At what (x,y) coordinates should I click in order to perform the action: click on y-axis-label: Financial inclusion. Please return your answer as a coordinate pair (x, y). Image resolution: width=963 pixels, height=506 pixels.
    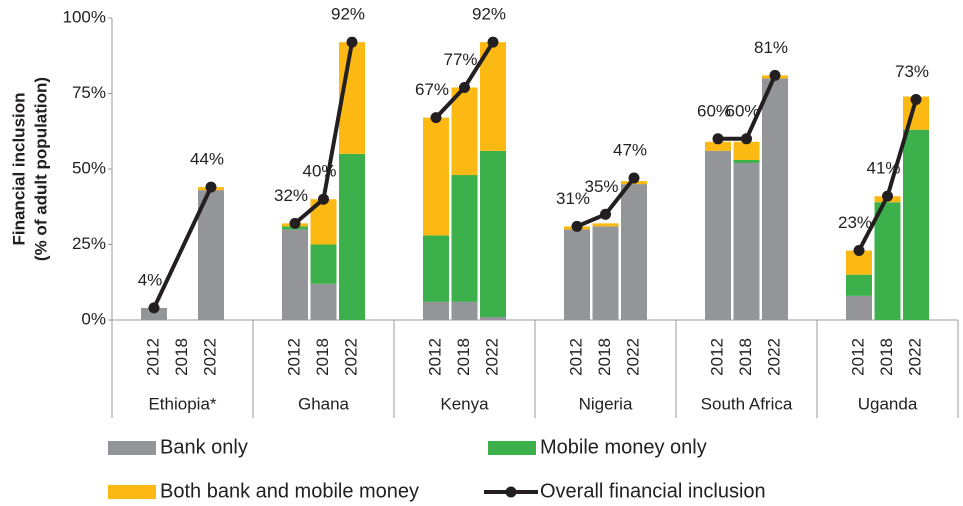
    Looking at the image, I should click on (18, 168).